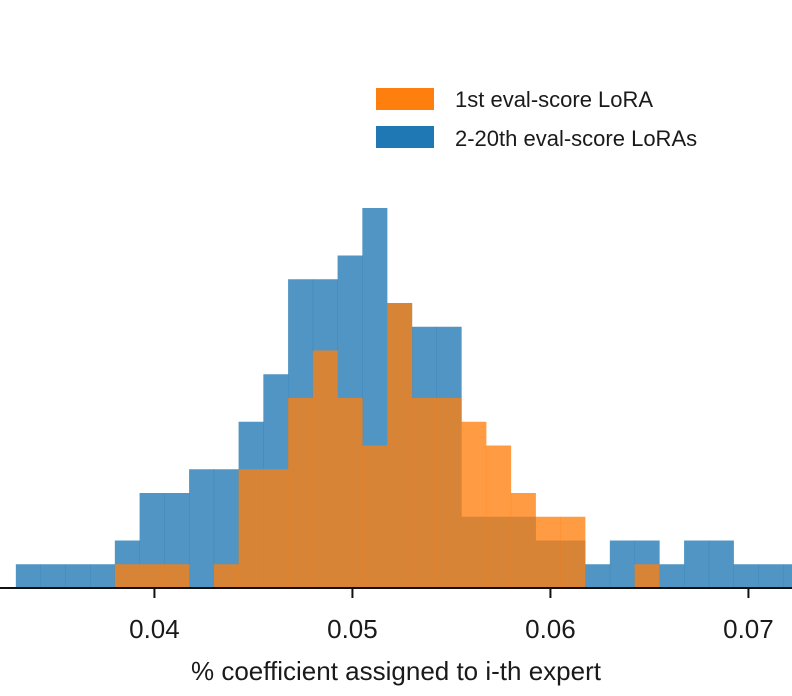  Describe the element at coordinates (576, 138) in the screenshot. I see `legend-label-2-20th: 2-20th eval-score LoRAs` at that location.